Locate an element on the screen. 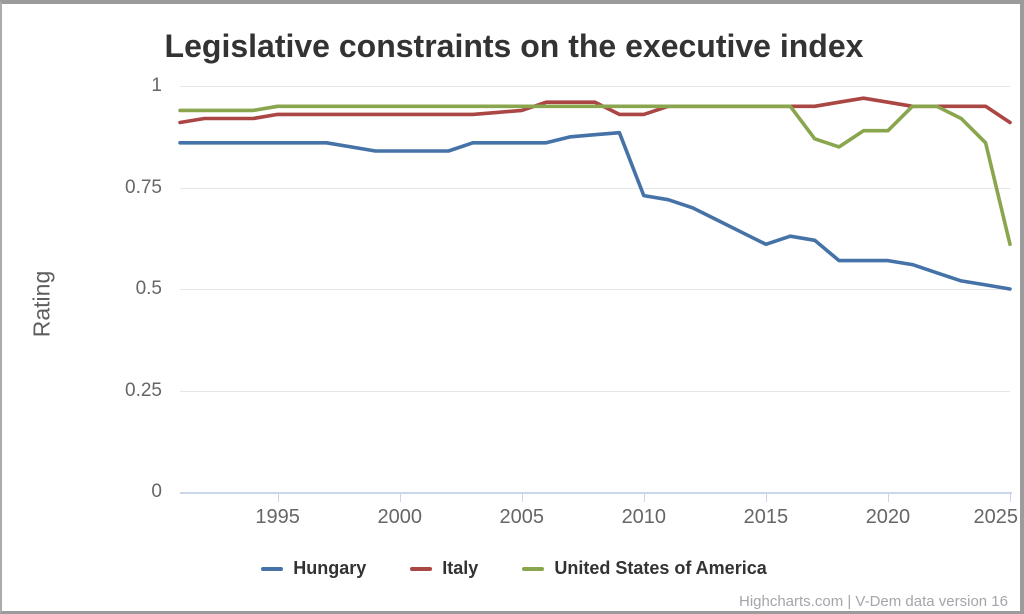  x-axis-tick-label: 2000 is located at coordinates (399, 517).